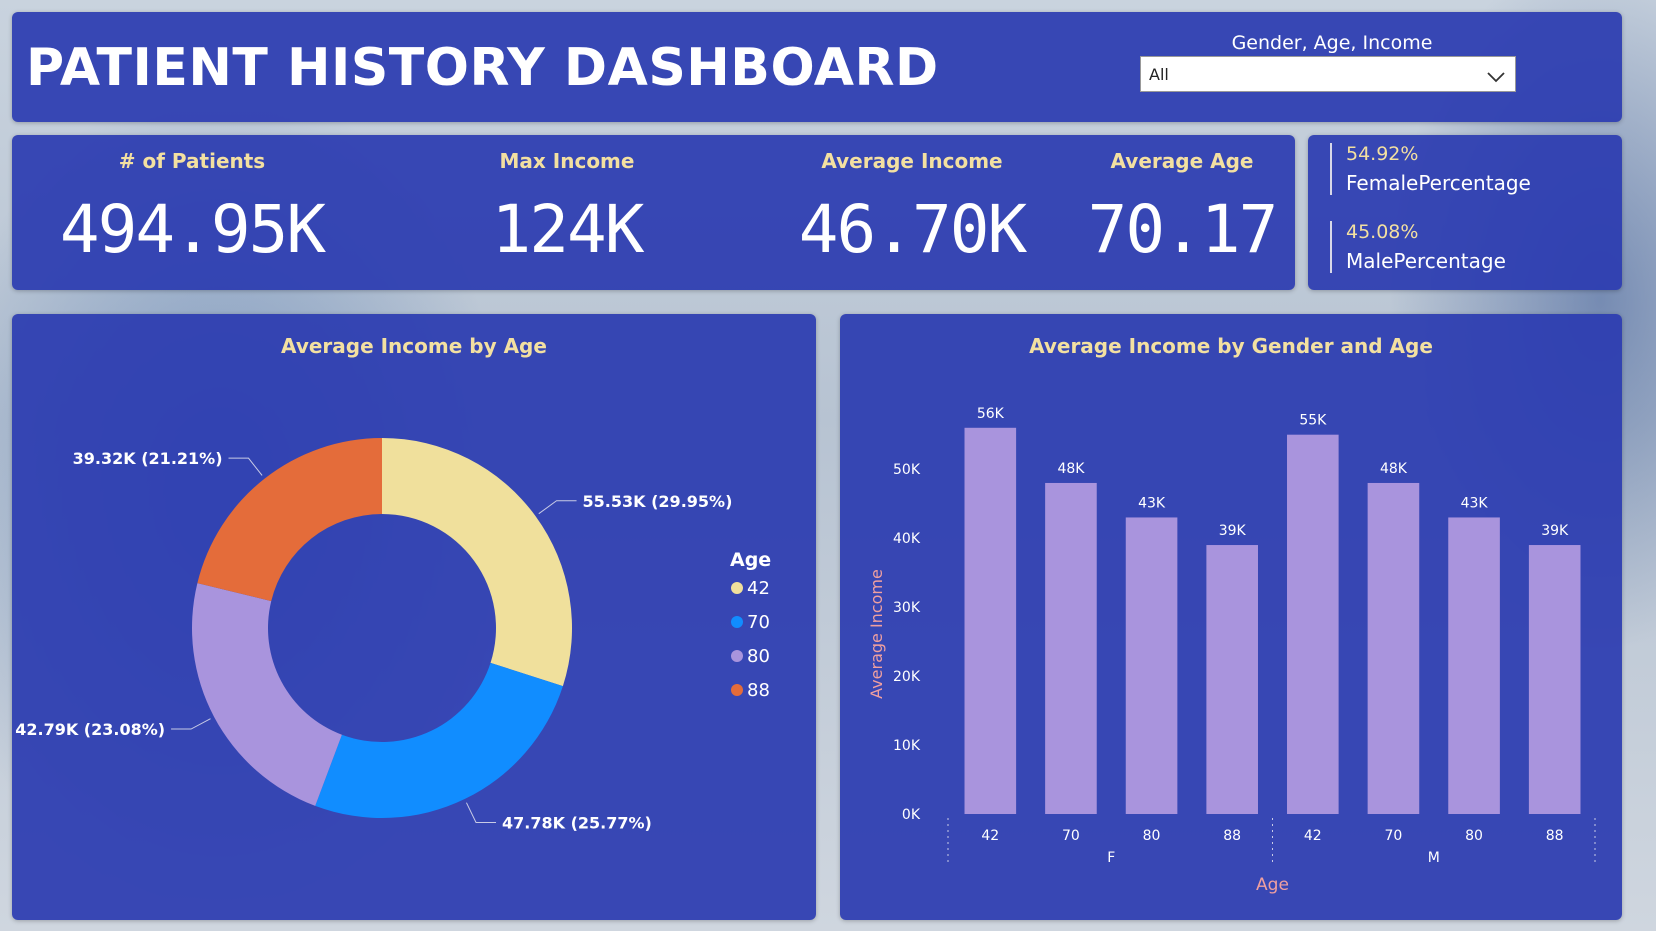  Describe the element at coordinates (907, 608) in the screenshot. I see `y-tick-label: 30K` at that location.